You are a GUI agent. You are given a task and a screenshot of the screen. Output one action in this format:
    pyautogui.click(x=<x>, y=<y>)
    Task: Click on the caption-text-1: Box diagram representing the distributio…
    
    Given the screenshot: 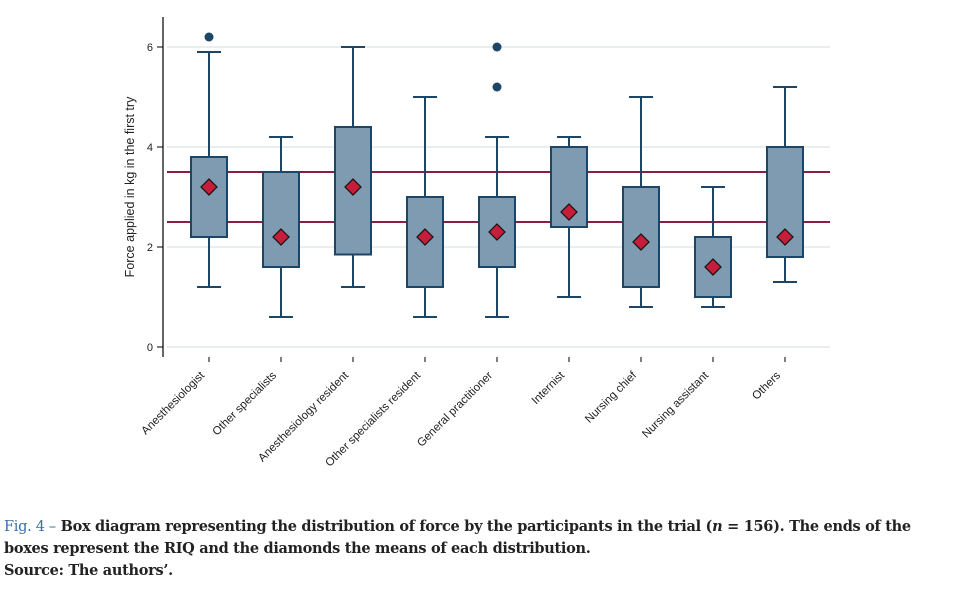 What is the action you would take?
    pyautogui.click(x=384, y=526)
    